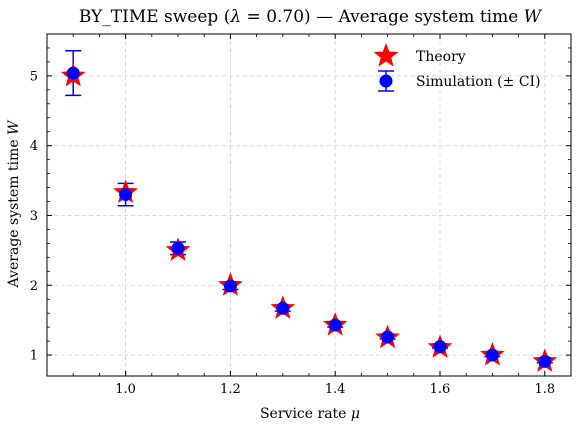 The image size is (579, 429). What do you see at coordinates (440, 389) in the screenshot?
I see `x-tick-label: 1.6` at bounding box center [440, 389].